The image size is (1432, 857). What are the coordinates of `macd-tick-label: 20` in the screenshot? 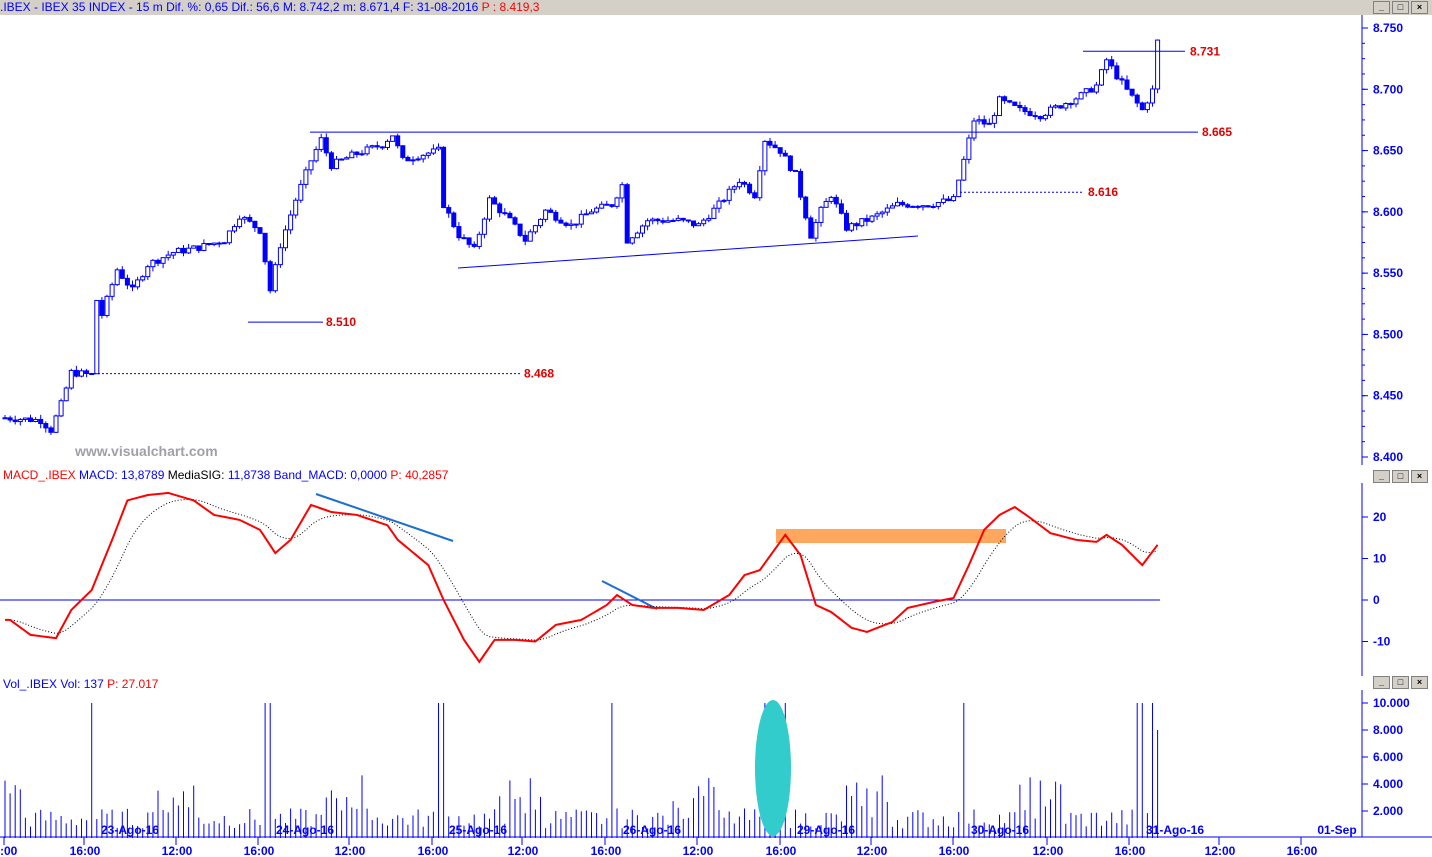 It's located at (1380, 517).